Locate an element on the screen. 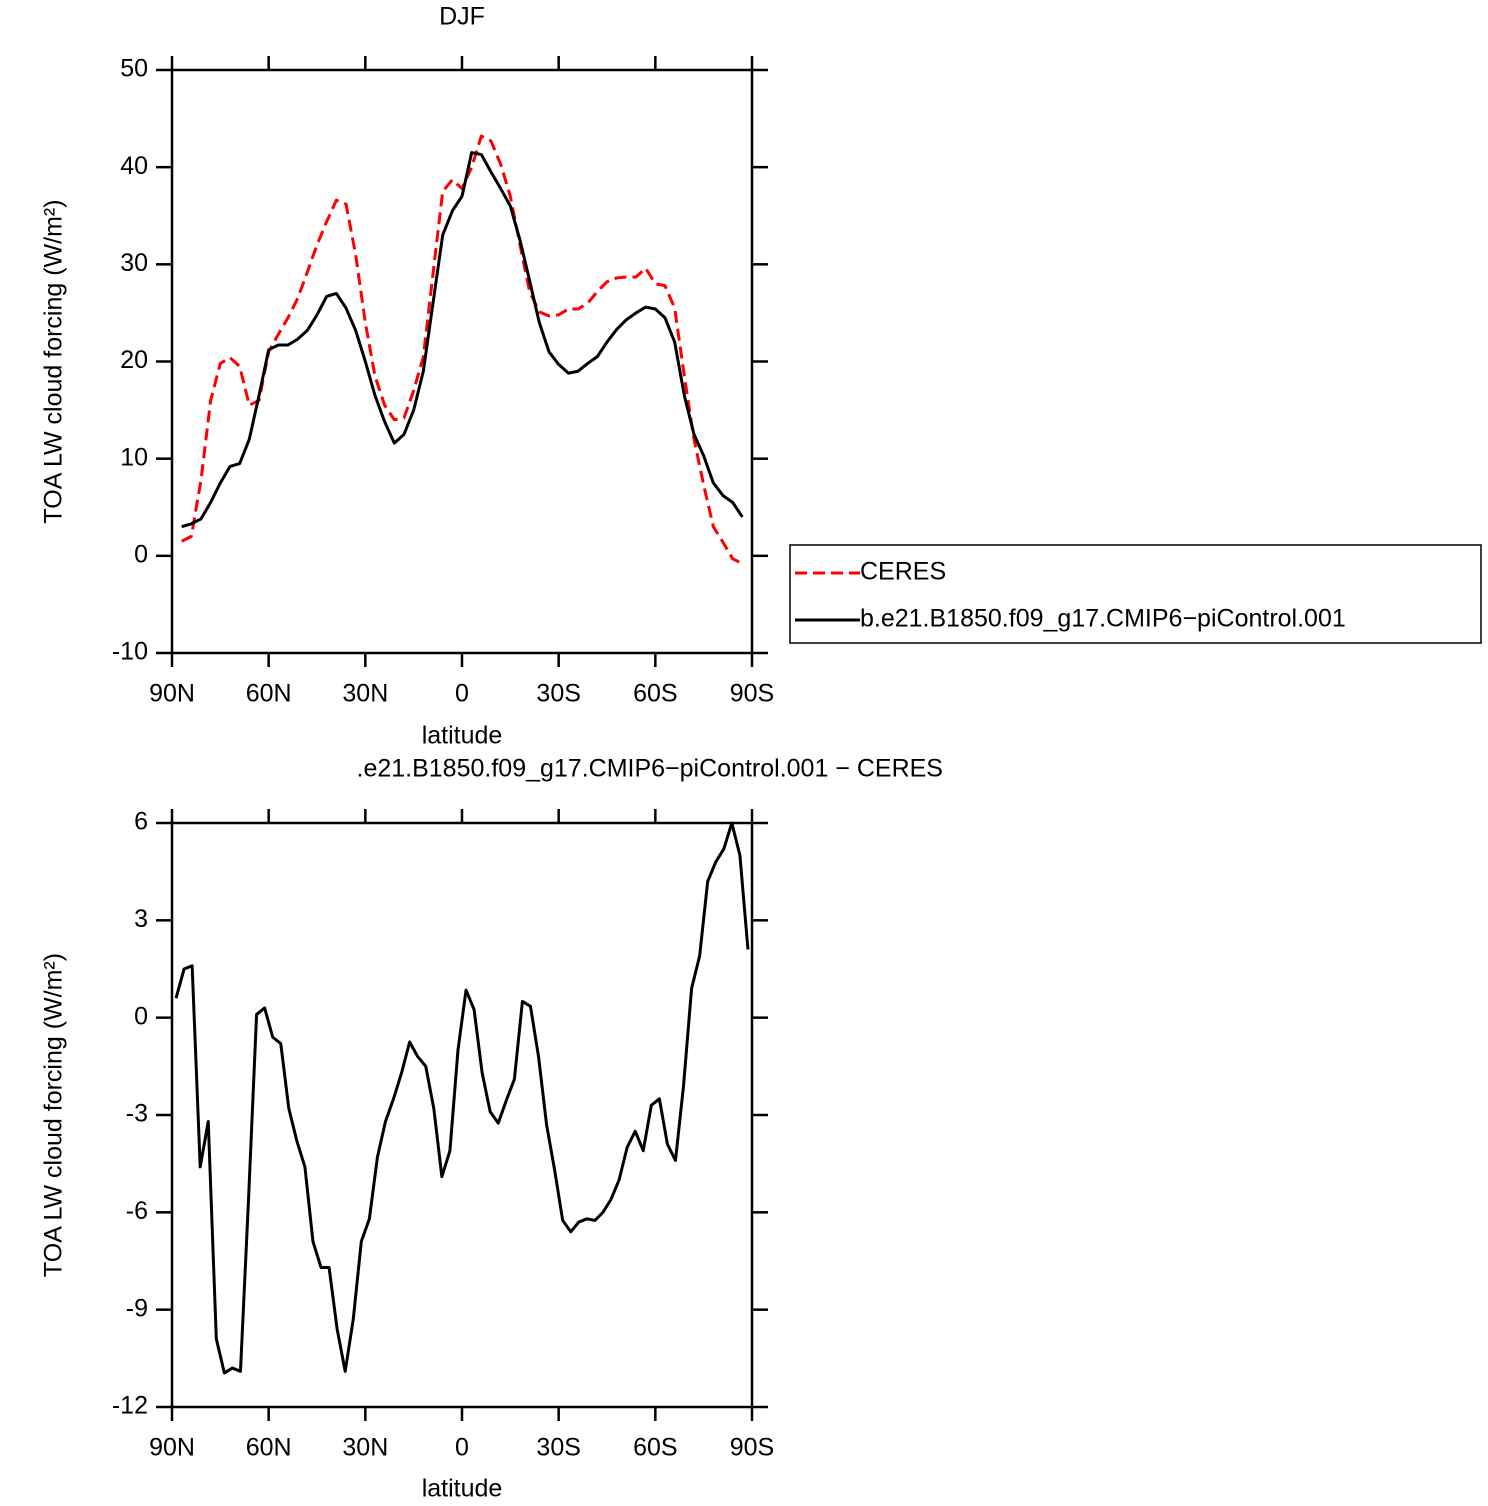 This screenshot has width=1488, height=1506. y-tick-label: 10 is located at coordinates (134, 457).